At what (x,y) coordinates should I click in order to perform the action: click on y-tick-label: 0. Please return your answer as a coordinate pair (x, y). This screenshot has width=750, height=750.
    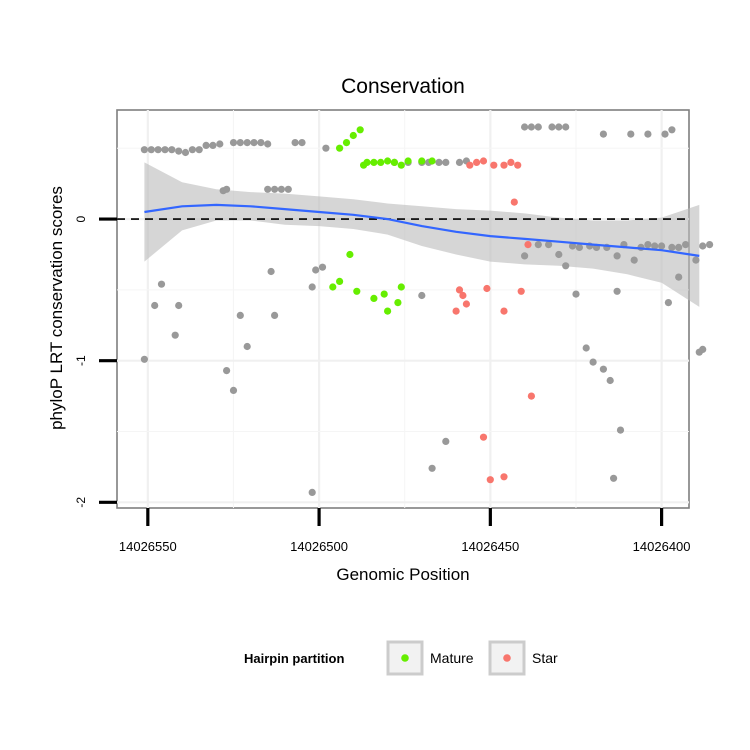
    Looking at the image, I should click on (81, 218).